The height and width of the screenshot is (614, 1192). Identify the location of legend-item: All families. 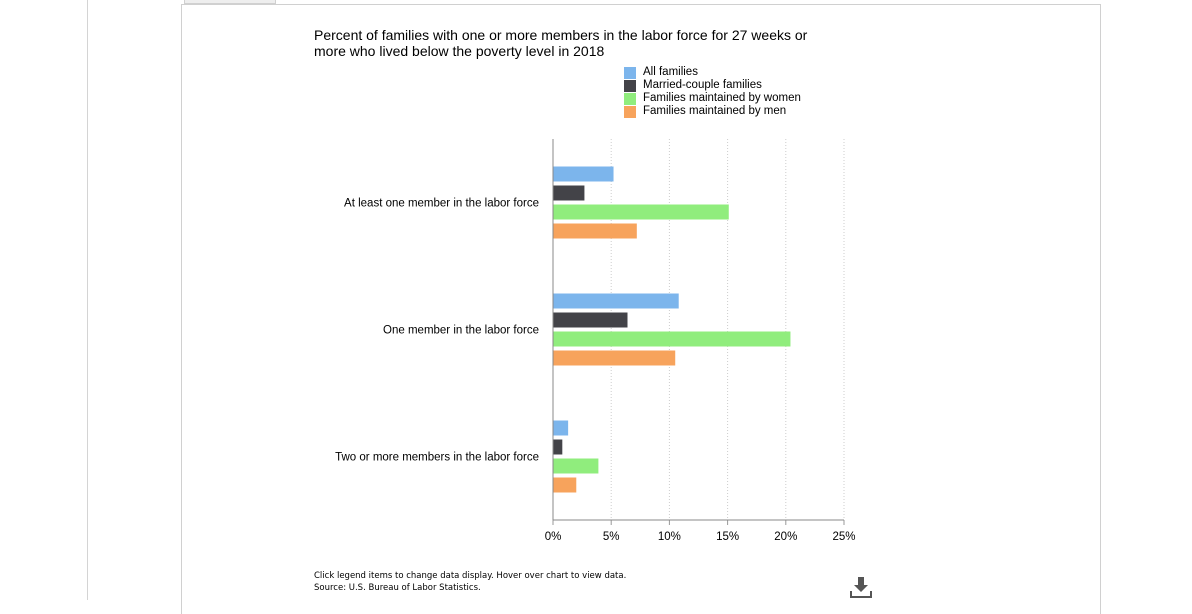
(712, 72).